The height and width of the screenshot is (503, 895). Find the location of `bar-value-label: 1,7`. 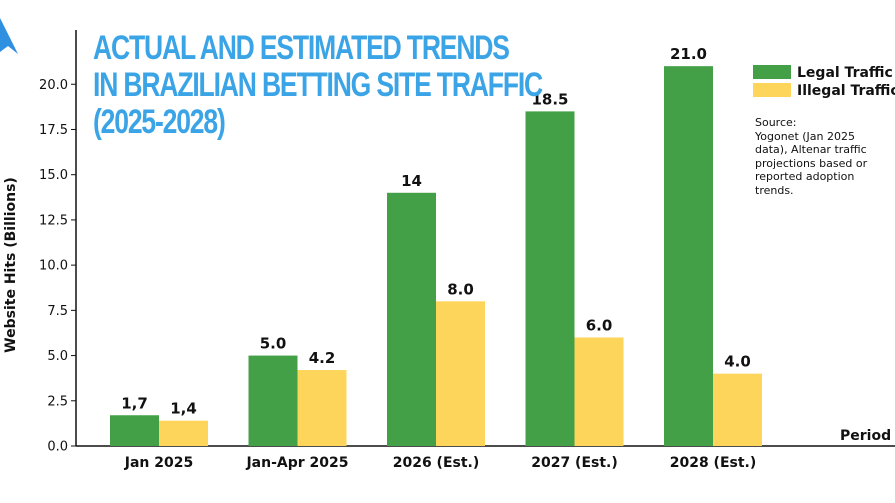

bar-value-label: 1,7 is located at coordinates (134, 403).